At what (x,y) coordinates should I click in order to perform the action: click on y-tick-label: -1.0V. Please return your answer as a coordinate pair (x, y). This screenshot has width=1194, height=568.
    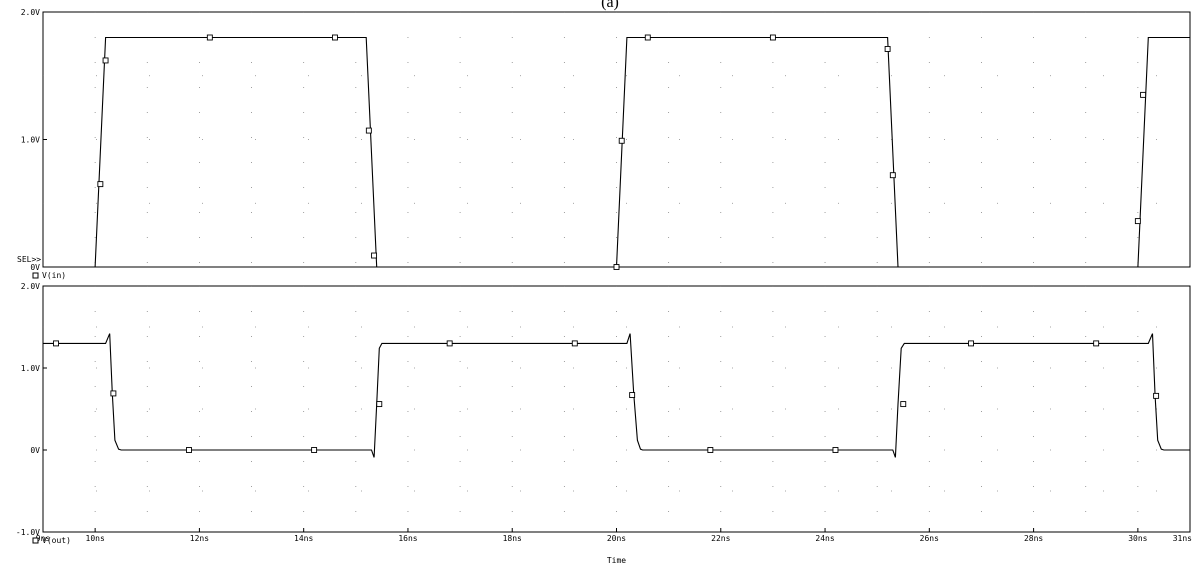
    Looking at the image, I should click on (28, 532).